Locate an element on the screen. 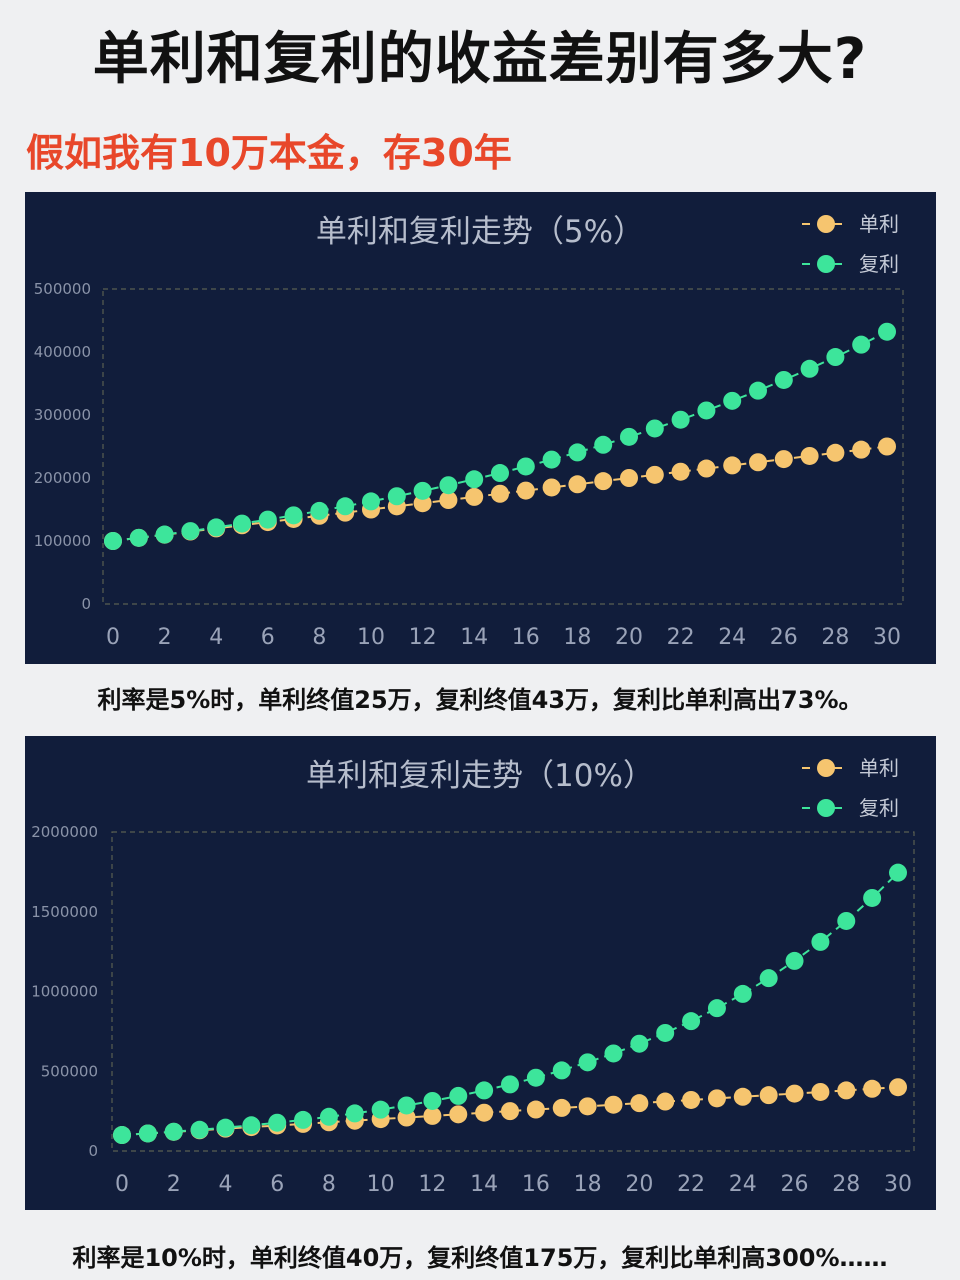 This screenshot has height=1280, width=960. x-tick-label: 18 is located at coordinates (577, 637).